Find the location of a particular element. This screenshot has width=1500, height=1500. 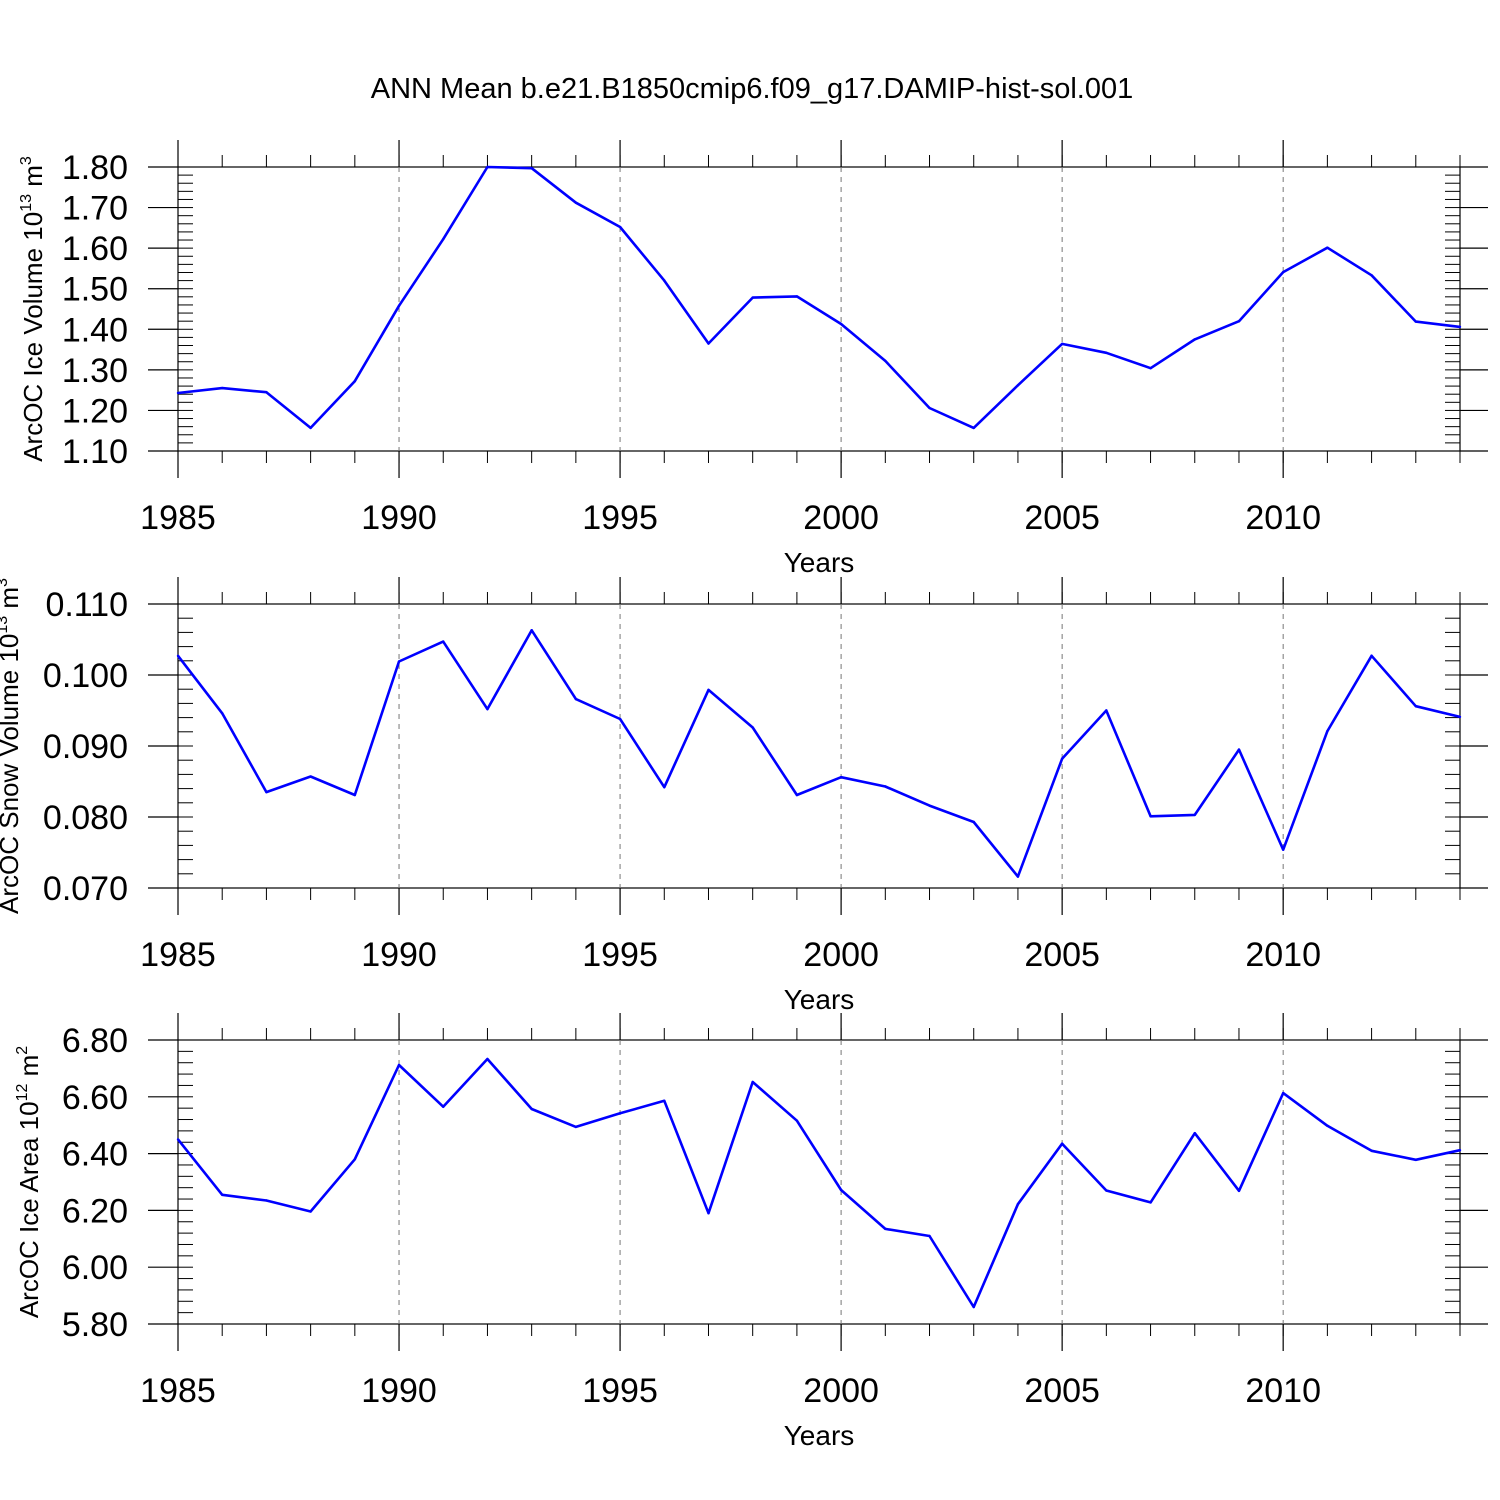

y-tick-label: 0.090 is located at coordinates (85, 747).